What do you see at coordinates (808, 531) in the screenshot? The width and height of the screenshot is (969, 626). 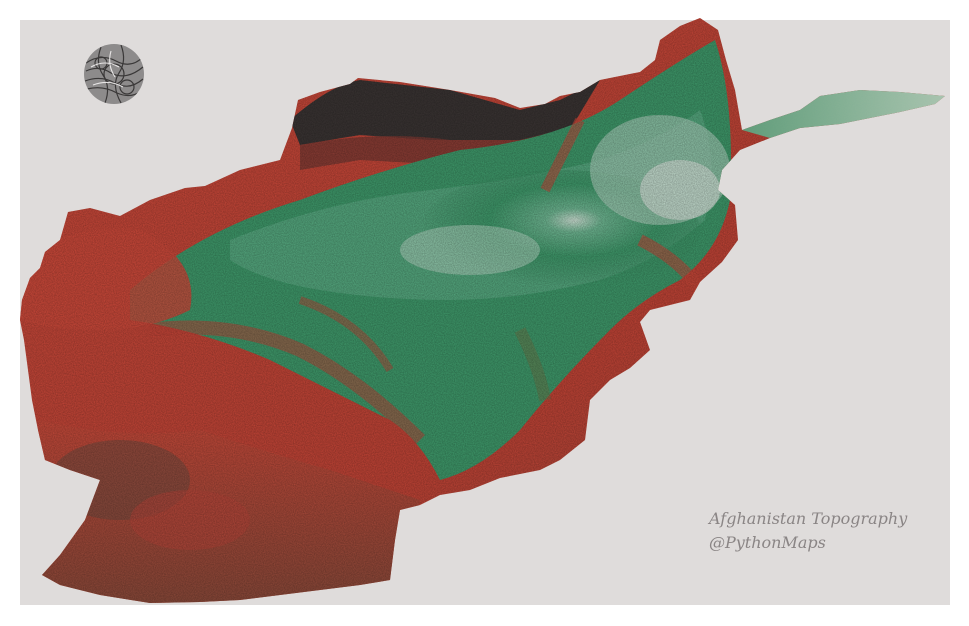 I see `map-caption: Afghanistan Topography @PythonMaps` at bounding box center [808, 531].